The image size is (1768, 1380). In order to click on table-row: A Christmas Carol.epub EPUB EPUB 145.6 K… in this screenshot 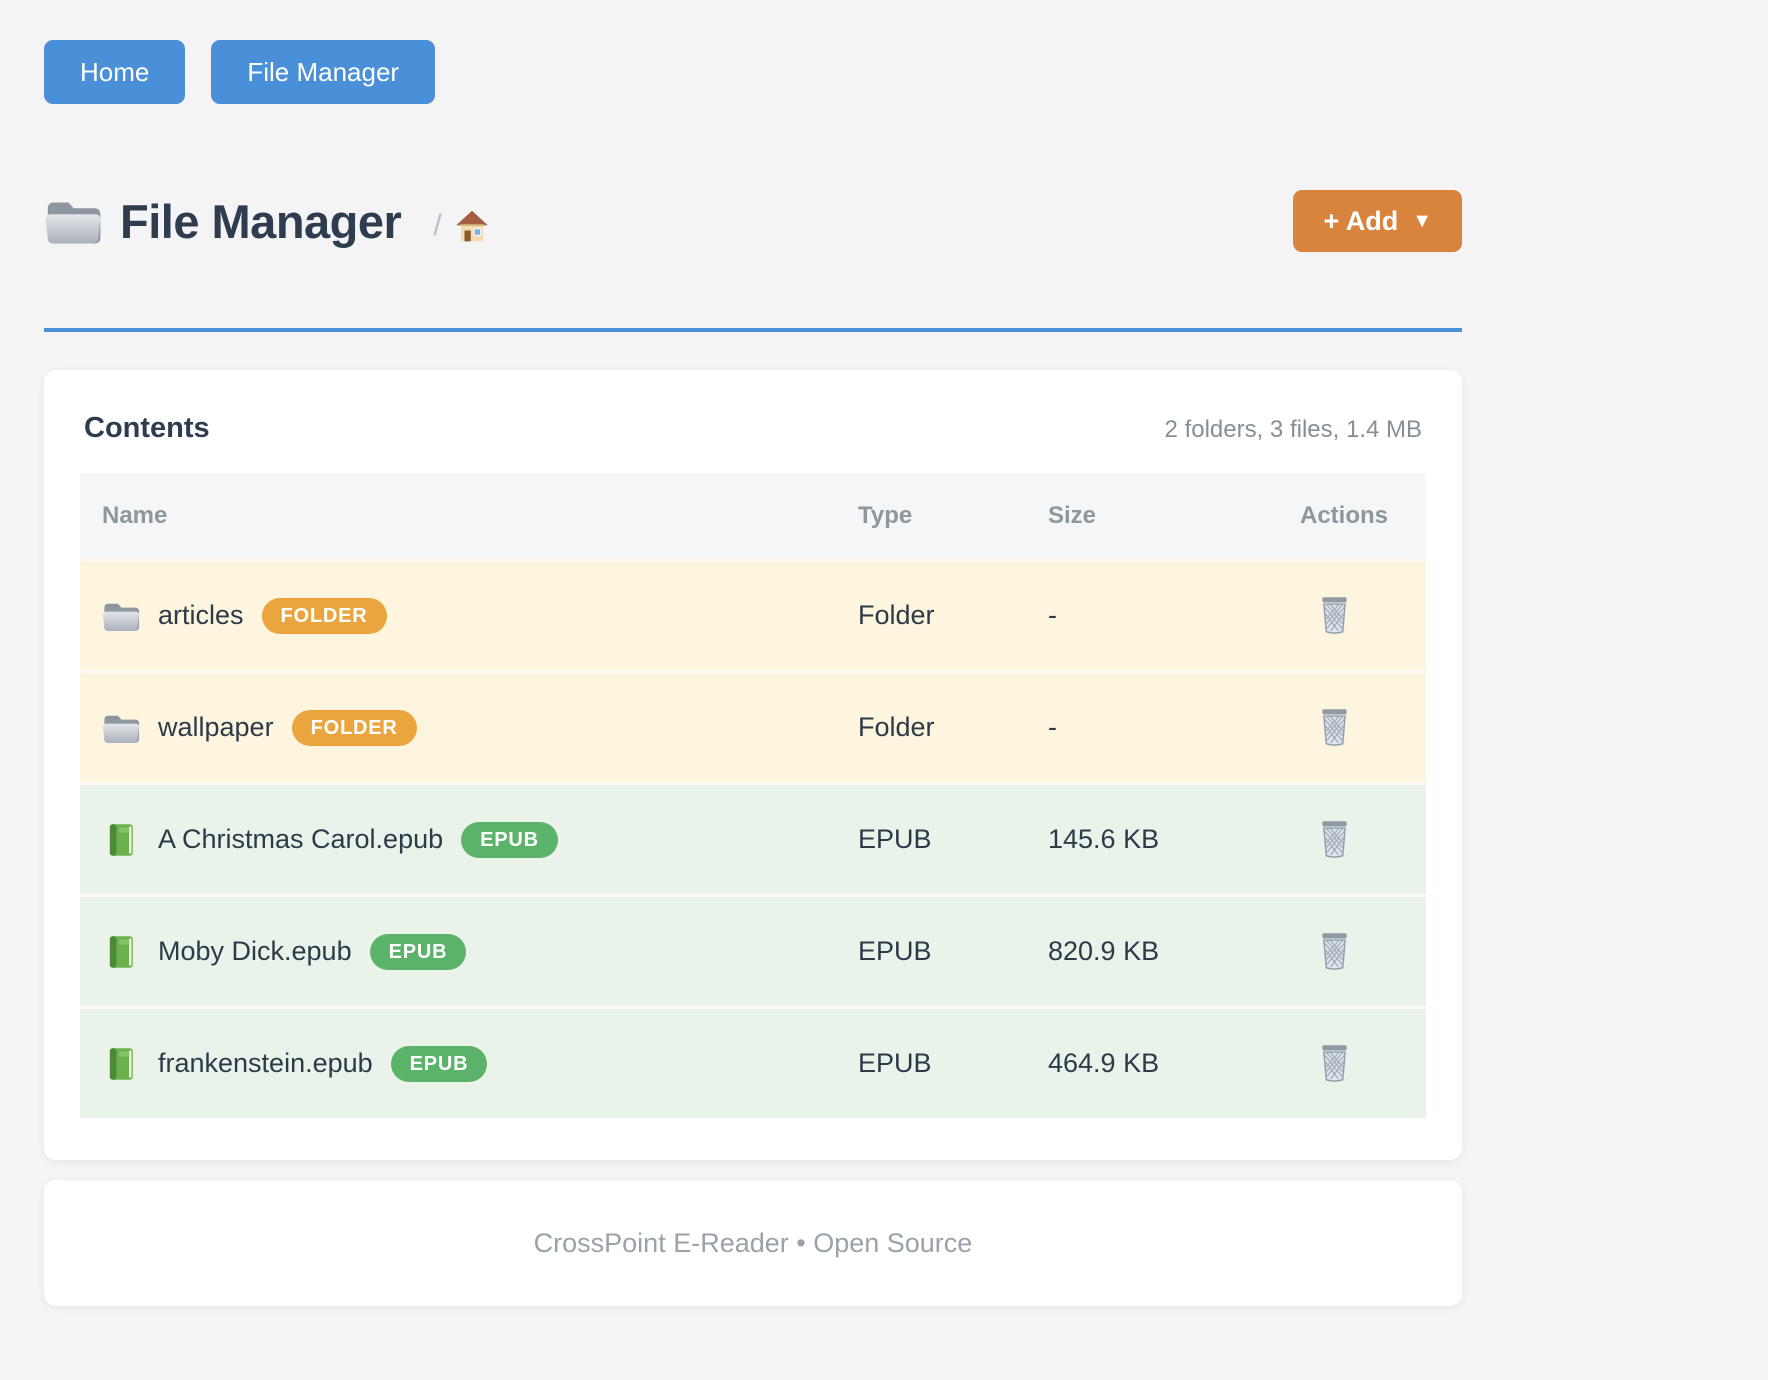, I will do `click(753, 838)`.